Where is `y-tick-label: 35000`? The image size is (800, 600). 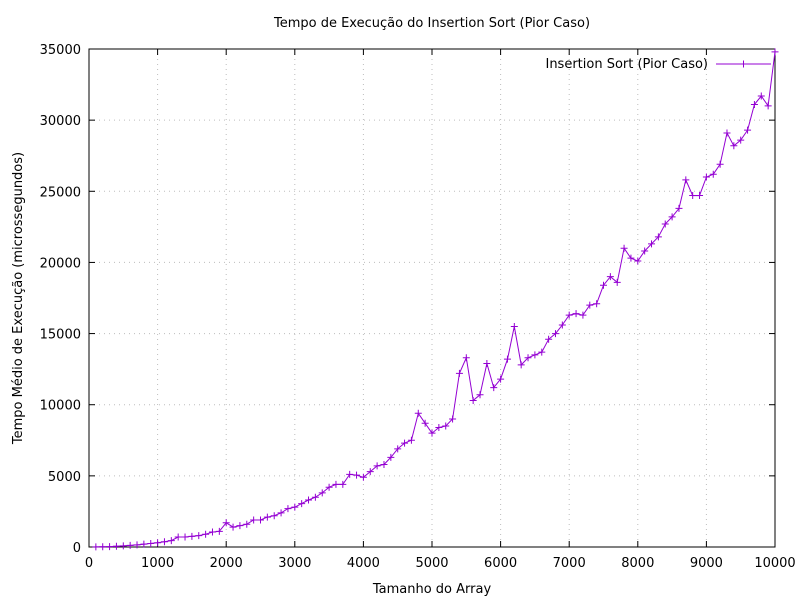
y-tick-label: 35000 is located at coordinates (60, 50).